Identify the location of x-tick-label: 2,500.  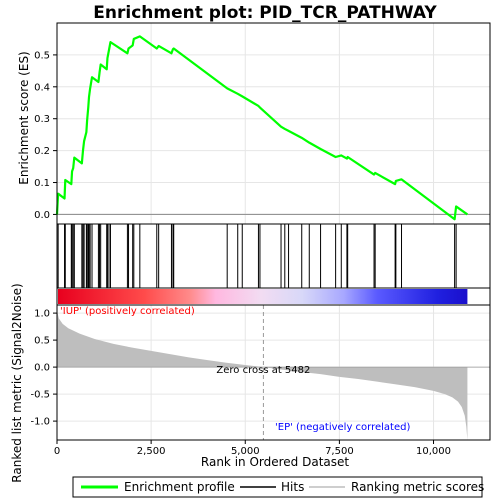
(151, 451).